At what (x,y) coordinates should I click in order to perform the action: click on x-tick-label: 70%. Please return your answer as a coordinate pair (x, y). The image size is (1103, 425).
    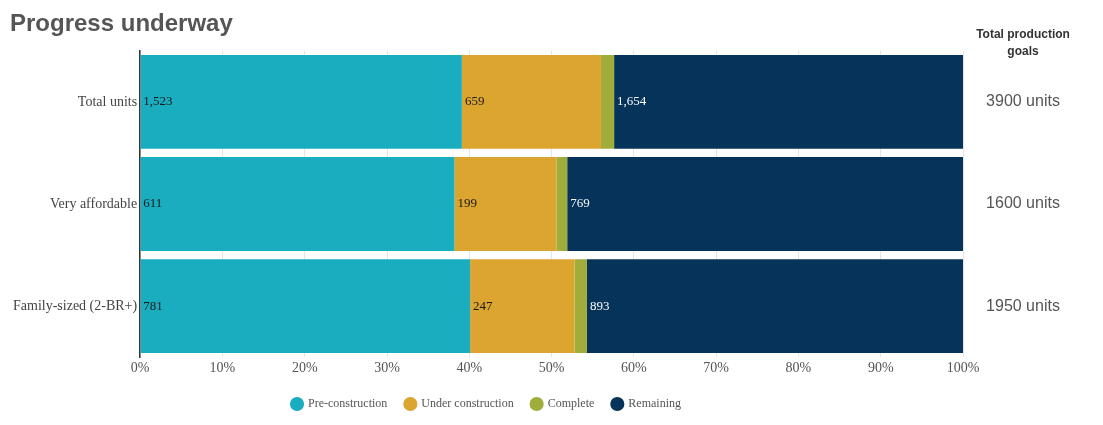
    Looking at the image, I should click on (716, 368).